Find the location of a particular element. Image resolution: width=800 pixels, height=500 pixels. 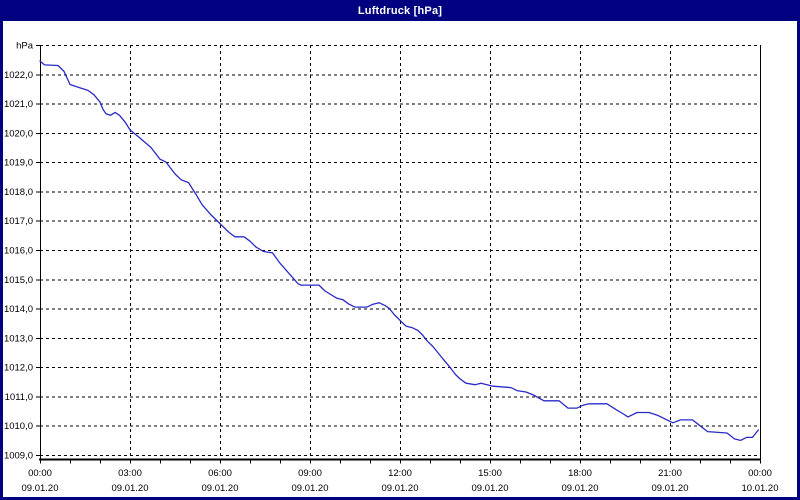

x-tick-time: 15:00 is located at coordinates (490, 473).